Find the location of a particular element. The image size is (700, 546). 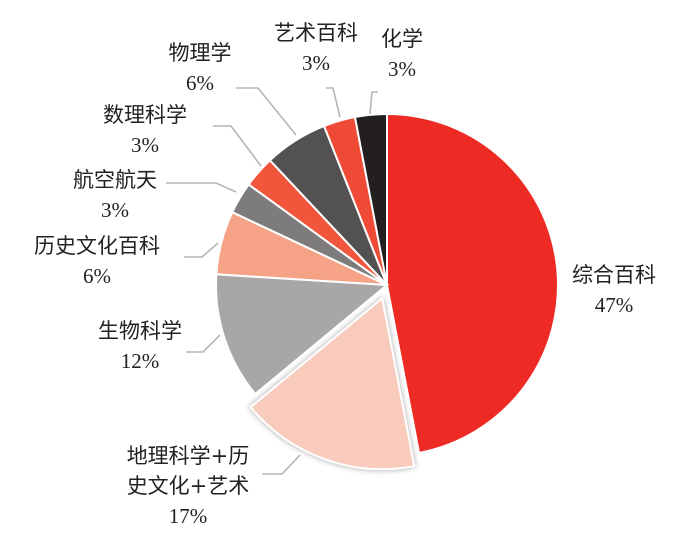

slice-label: 数理科学 is located at coordinates (145, 115).